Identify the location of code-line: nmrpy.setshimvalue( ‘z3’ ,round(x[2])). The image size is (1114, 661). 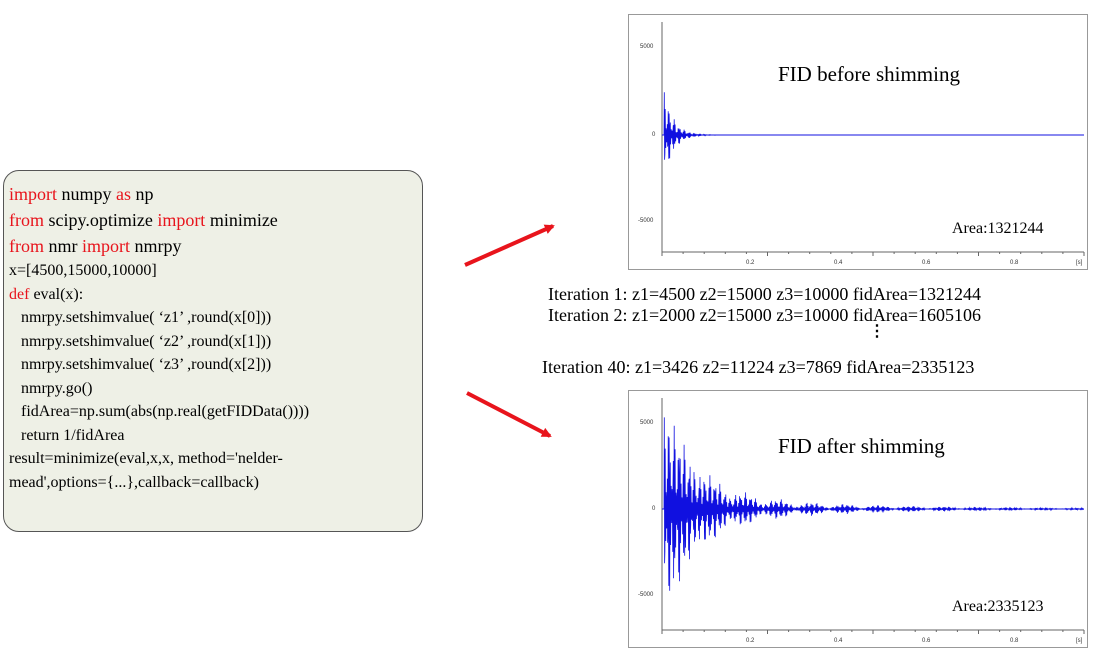
(212, 365).